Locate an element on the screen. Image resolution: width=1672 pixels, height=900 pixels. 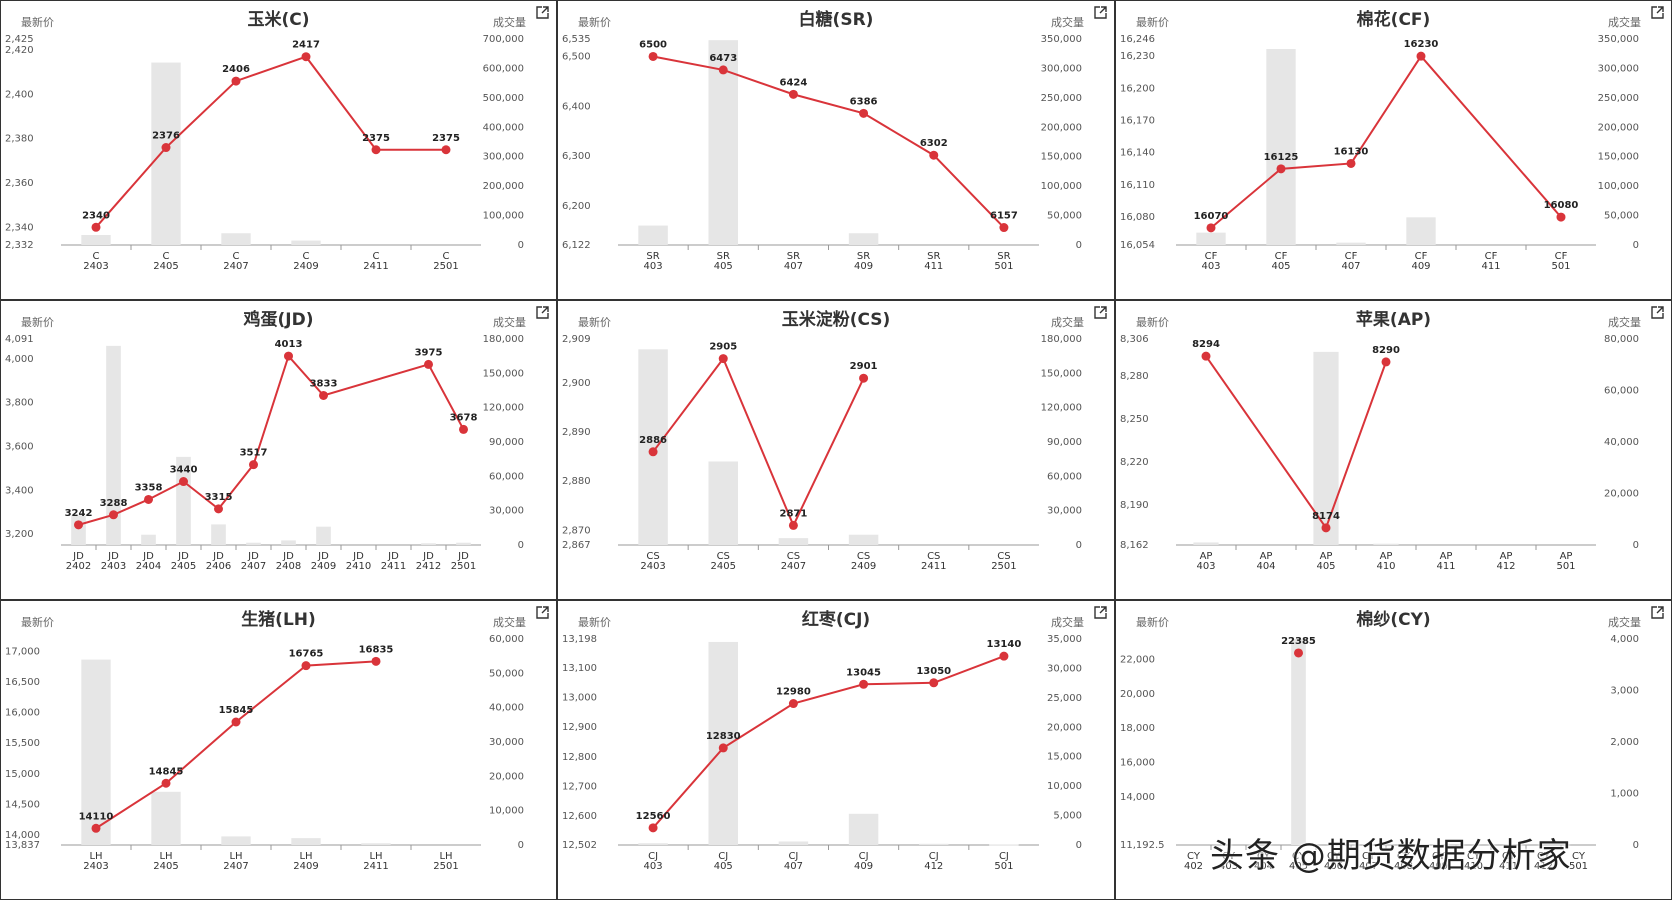
price-data-label: 2406 is located at coordinates (236, 69).